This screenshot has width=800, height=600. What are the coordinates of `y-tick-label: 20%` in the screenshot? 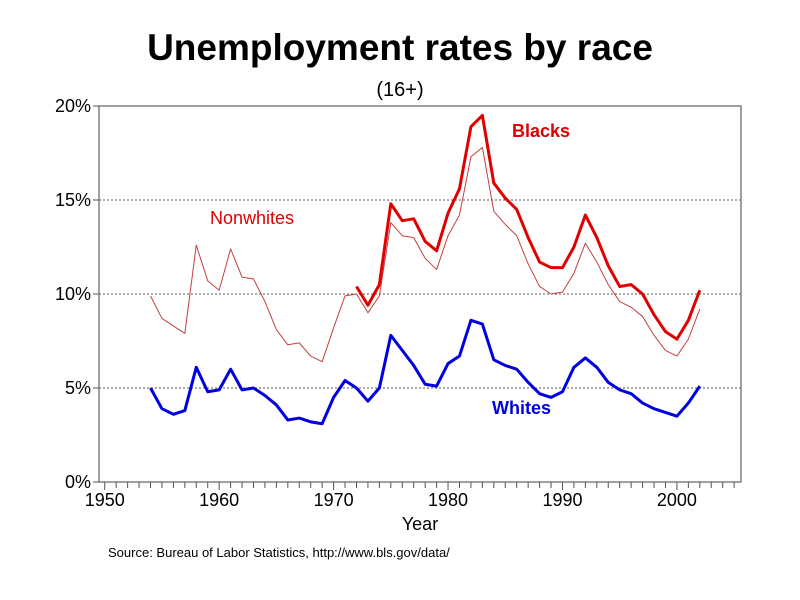 It's located at (73, 106).